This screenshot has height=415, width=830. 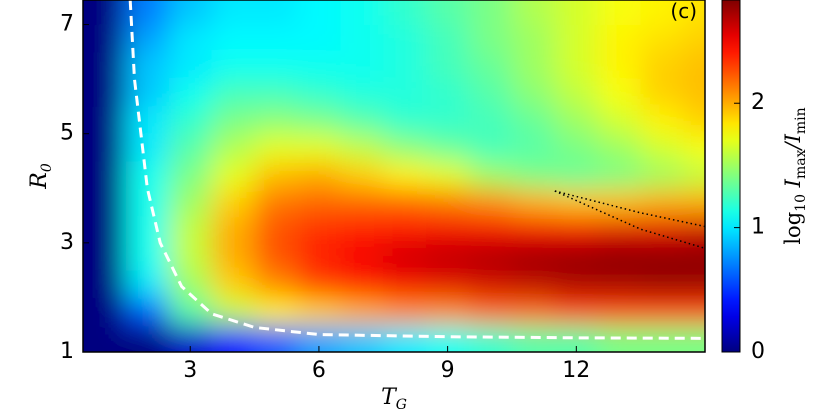 What do you see at coordinates (41, 176) in the screenshot?
I see `y-axis-label: R0` at bounding box center [41, 176].